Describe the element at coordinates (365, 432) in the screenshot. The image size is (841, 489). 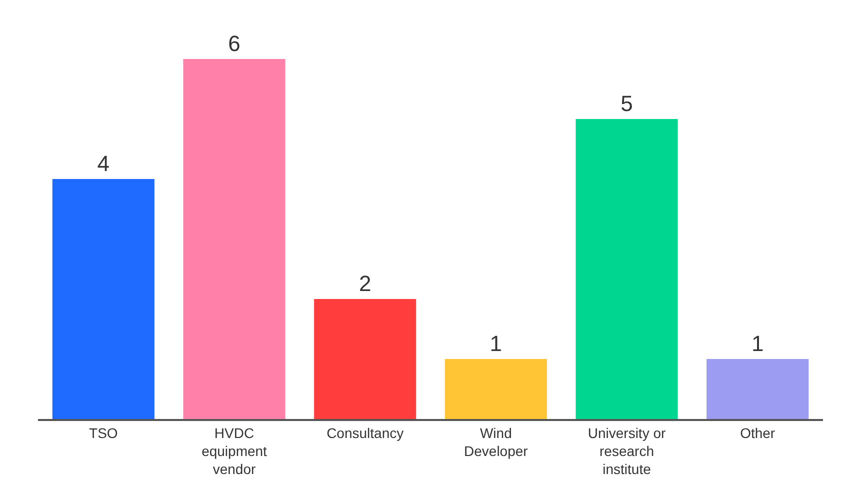
I see `x-tick-label: Consultancy` at that location.